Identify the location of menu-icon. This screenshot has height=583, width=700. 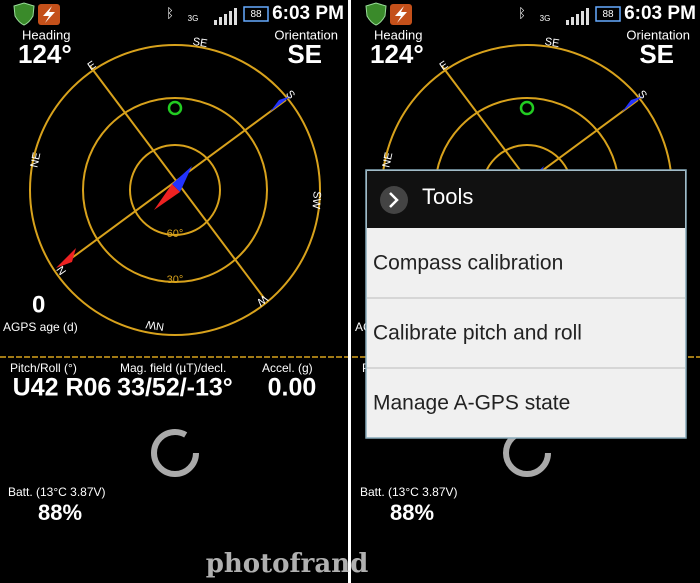
(394, 200).